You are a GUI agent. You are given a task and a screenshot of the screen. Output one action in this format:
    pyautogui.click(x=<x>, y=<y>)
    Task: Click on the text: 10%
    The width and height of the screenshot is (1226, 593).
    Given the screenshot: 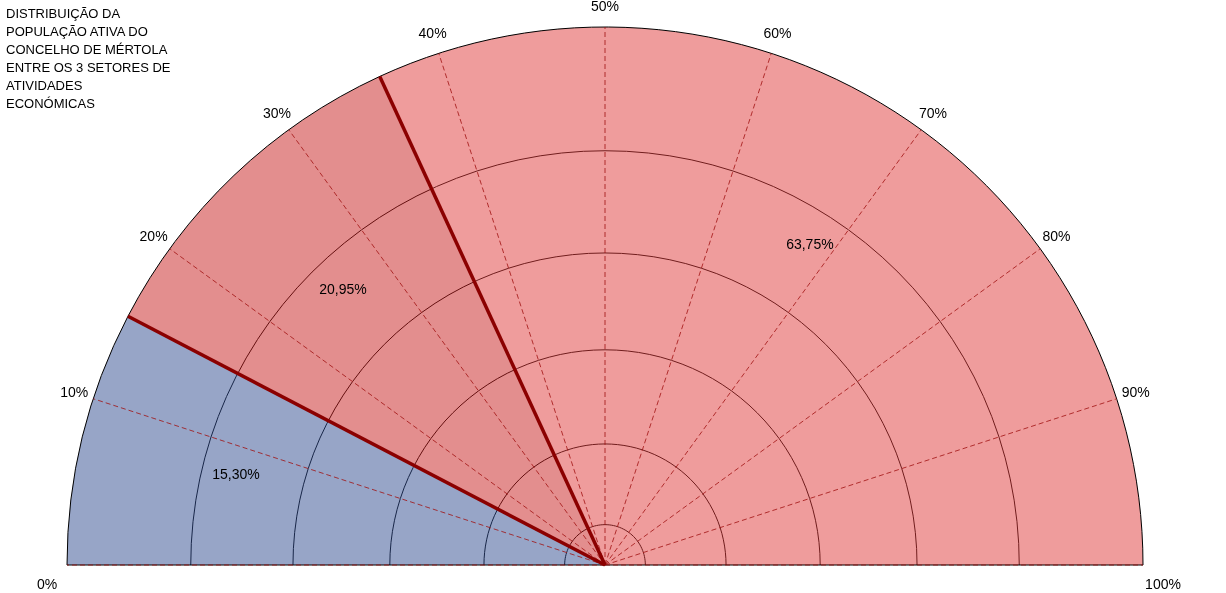 What is the action you would take?
    pyautogui.click(x=74, y=391)
    